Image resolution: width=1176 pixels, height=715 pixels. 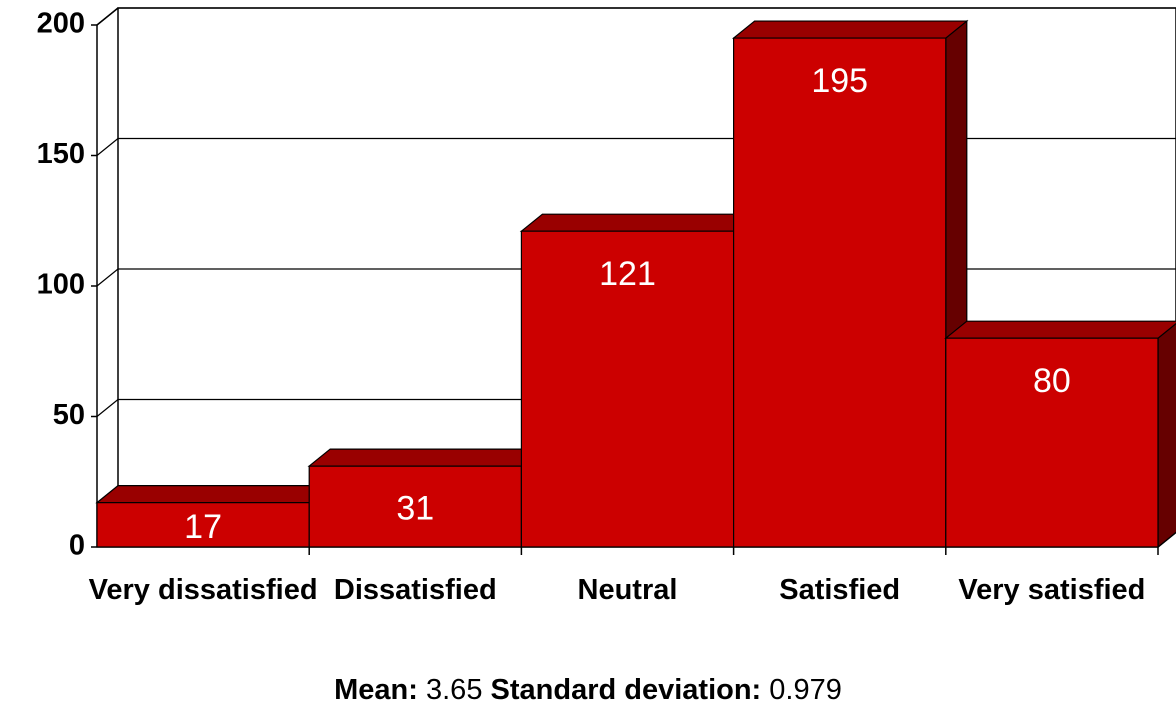 I want to click on bar, so click(x=1060, y=434).